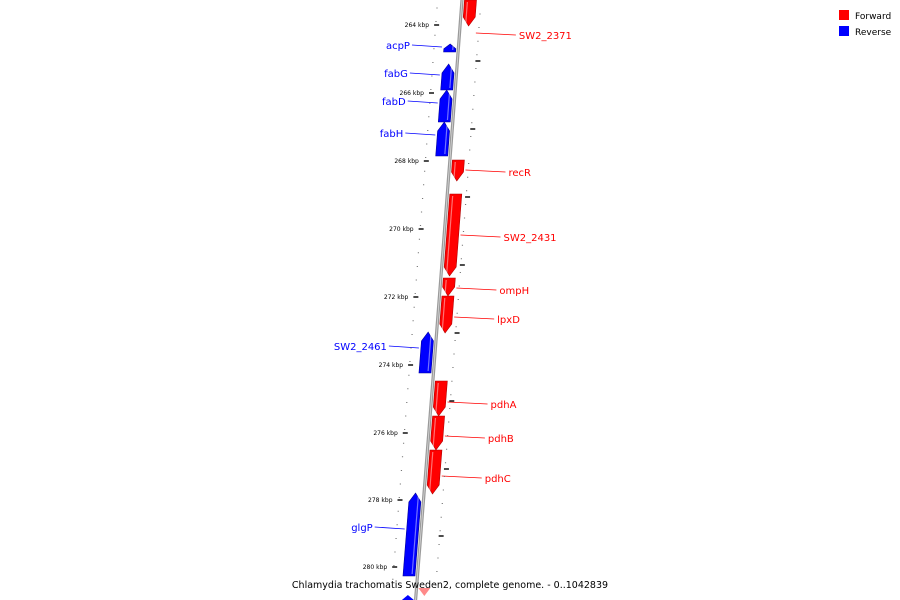  What do you see at coordinates (375, 567) in the screenshot?
I see `axis-tick-label: 280 kbp` at bounding box center [375, 567].